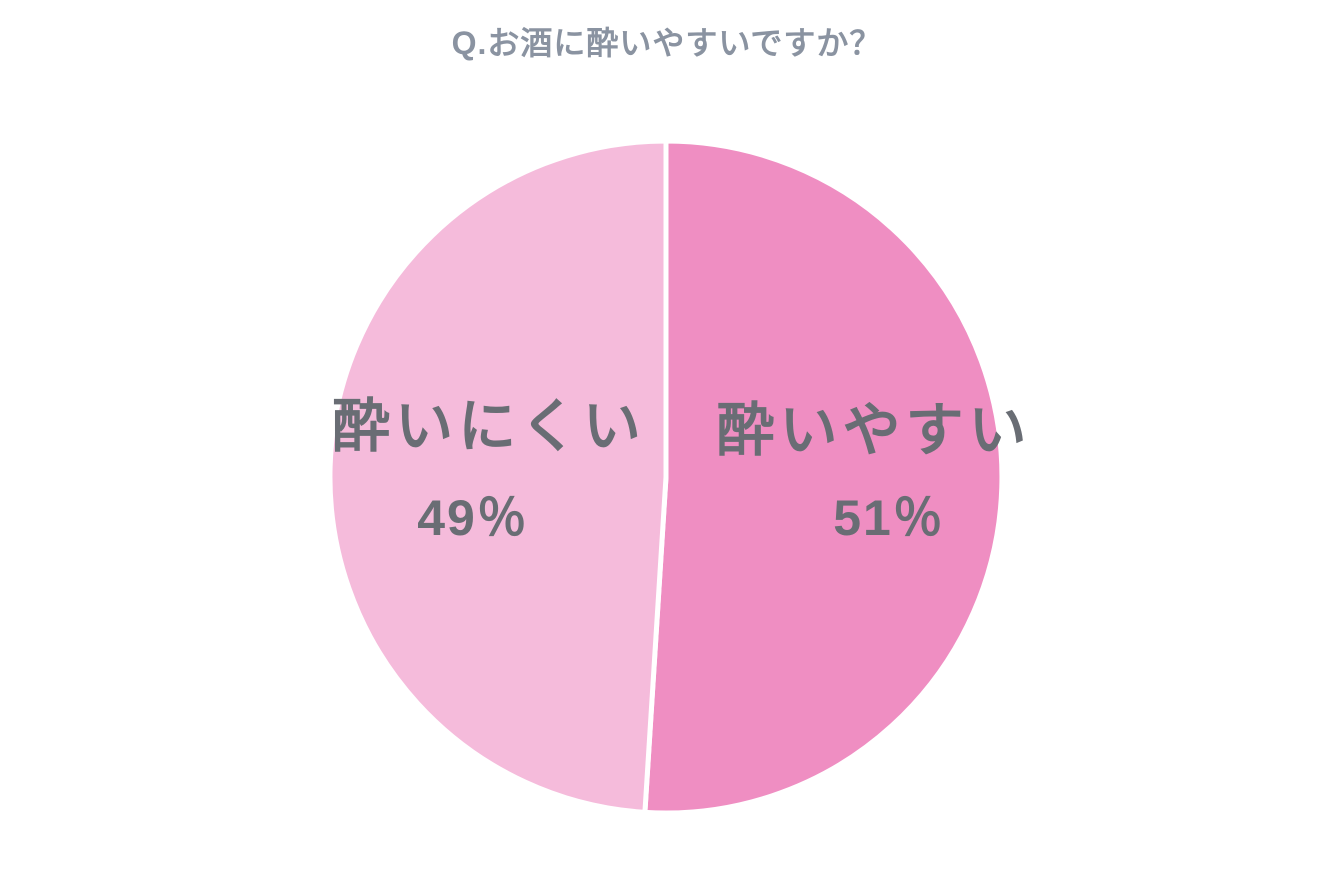 The height and width of the screenshot is (889, 1334). I want to click on slice-label-hard-to-get-drunk: 酔いにくい, so click(489, 426).